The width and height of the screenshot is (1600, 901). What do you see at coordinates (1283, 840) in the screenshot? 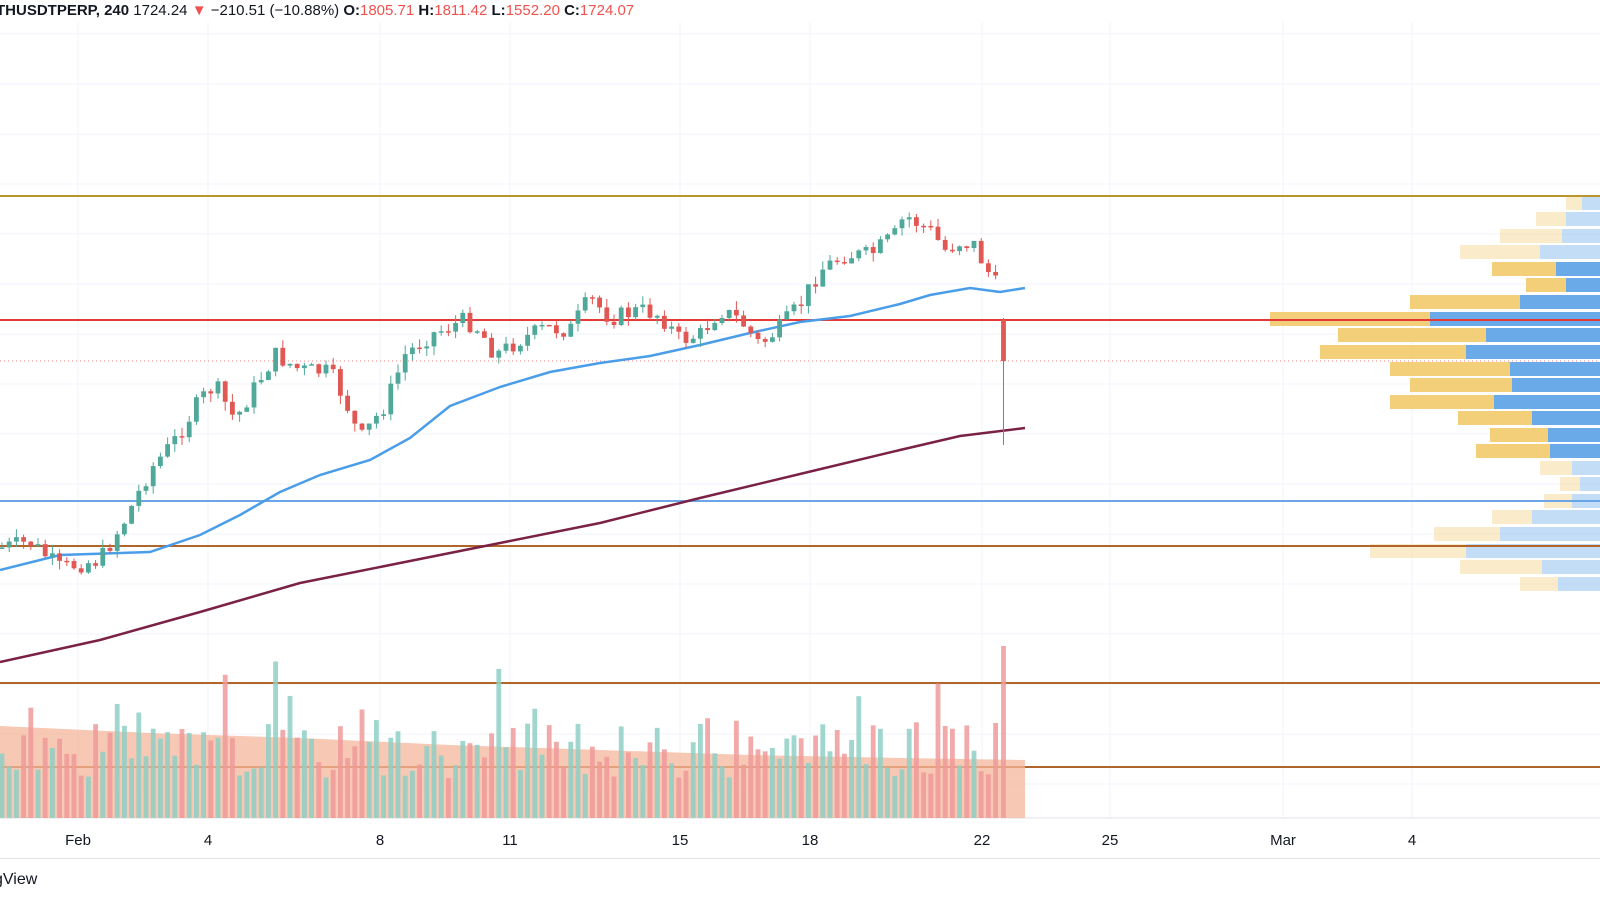
I see `time-axis-label: Mar` at bounding box center [1283, 840].